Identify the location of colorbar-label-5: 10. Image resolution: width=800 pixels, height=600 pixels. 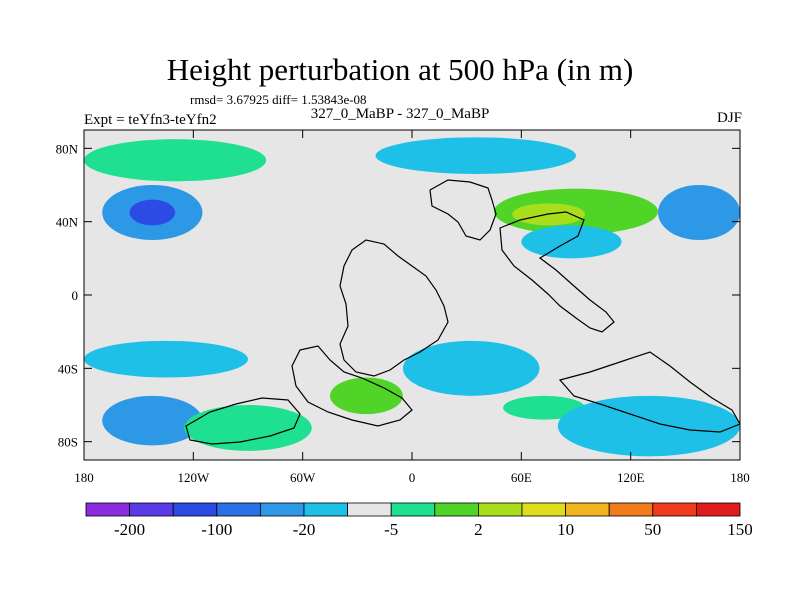
(565, 529).